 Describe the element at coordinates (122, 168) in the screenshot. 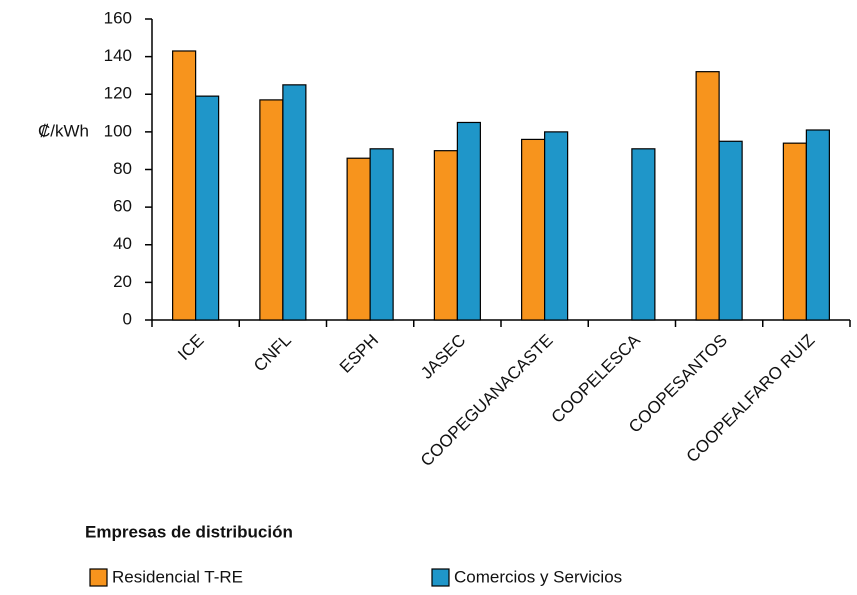

I see `y-tick-label: 80` at that location.